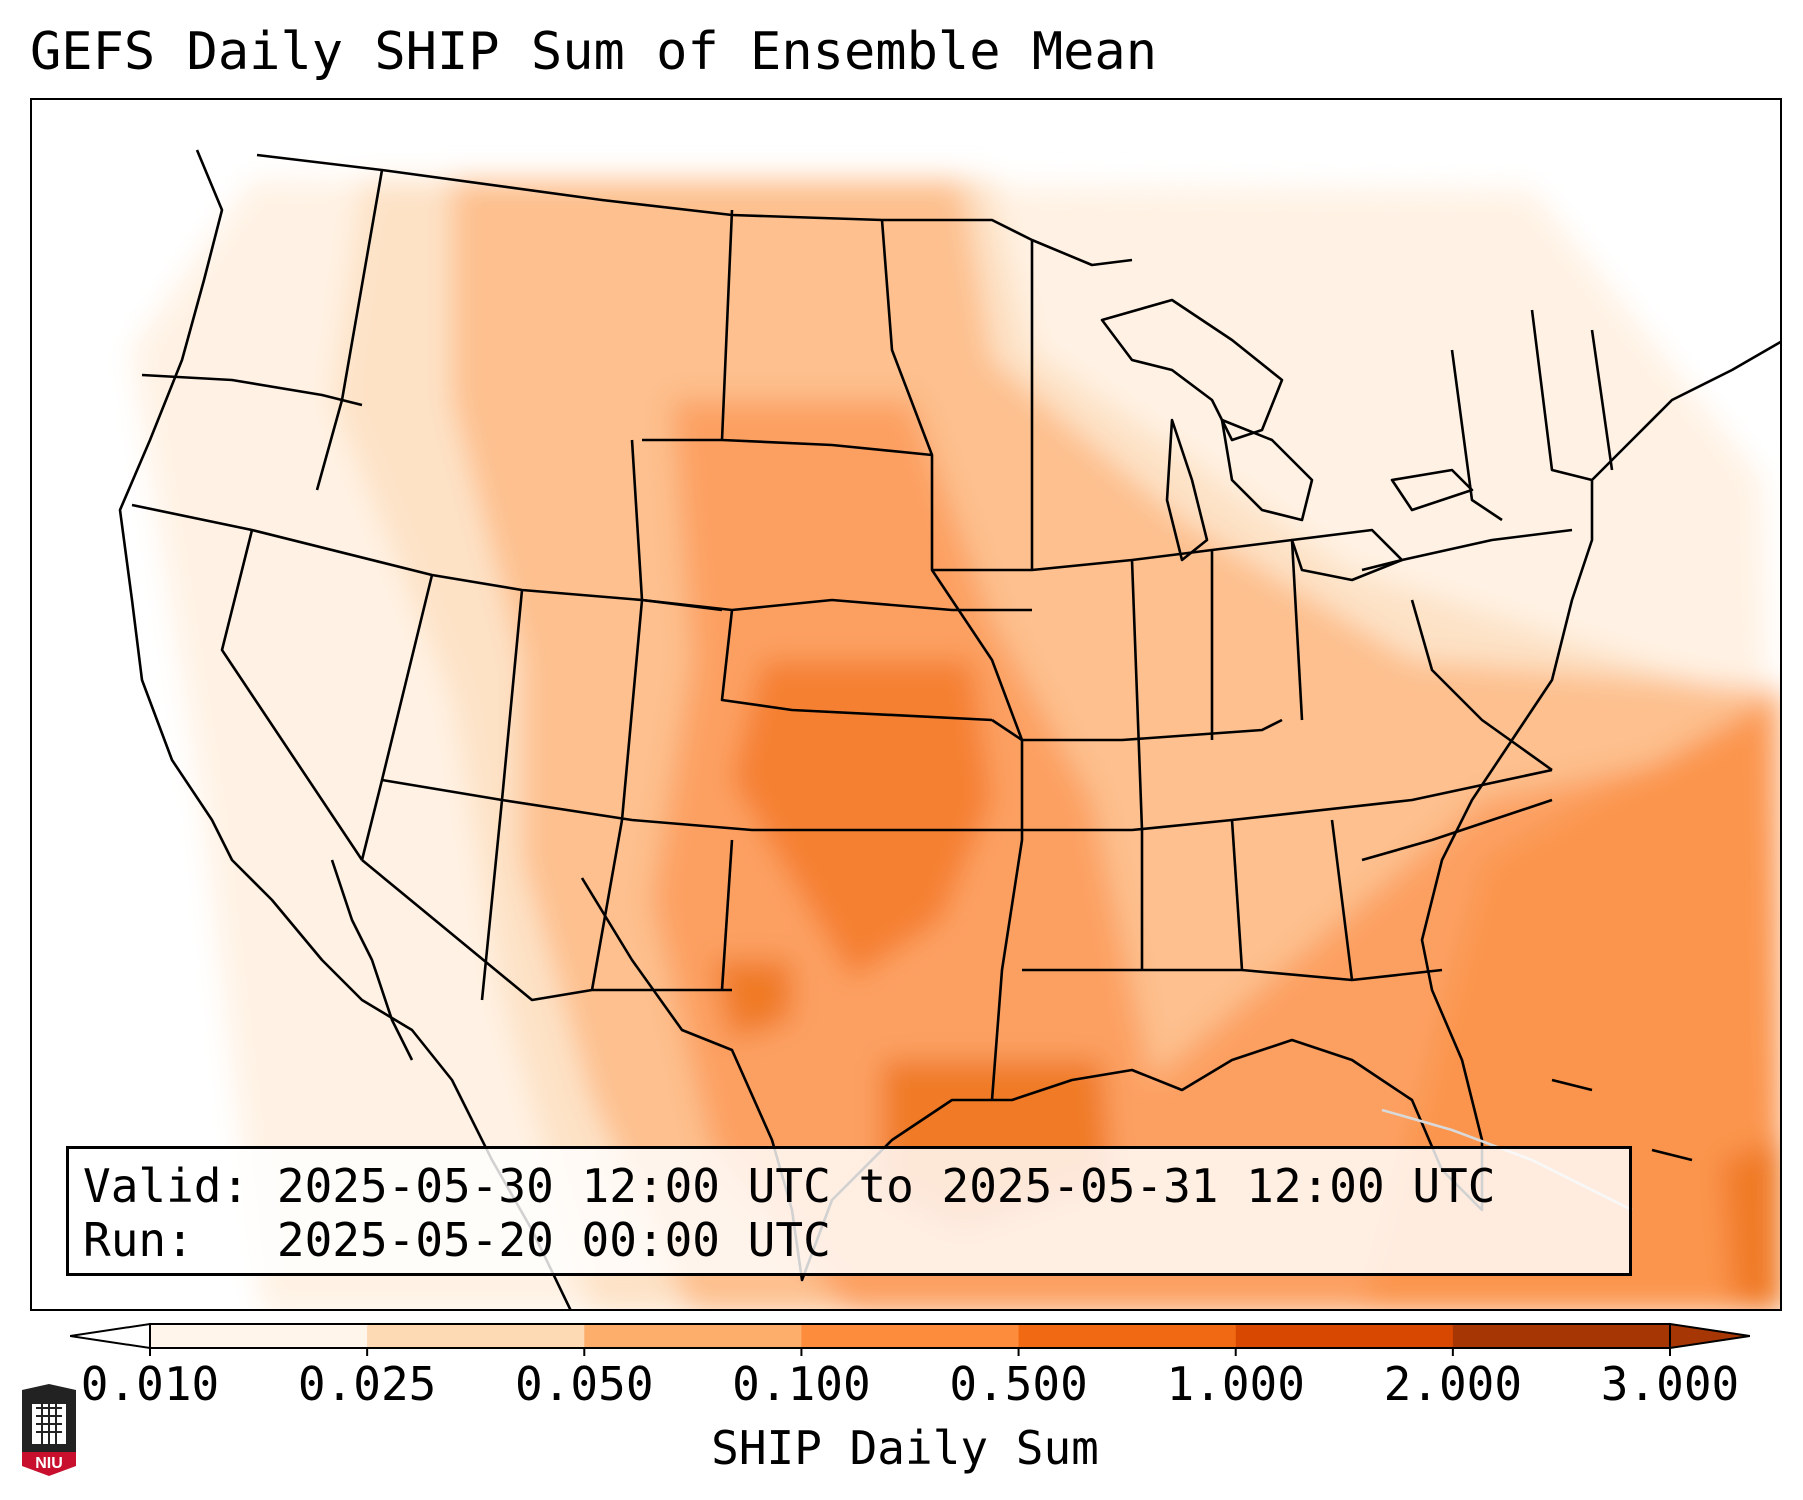 The image size is (1803, 1500). I want to click on run-value: 2025-05-20 00:00 UTC, so click(553, 1240).